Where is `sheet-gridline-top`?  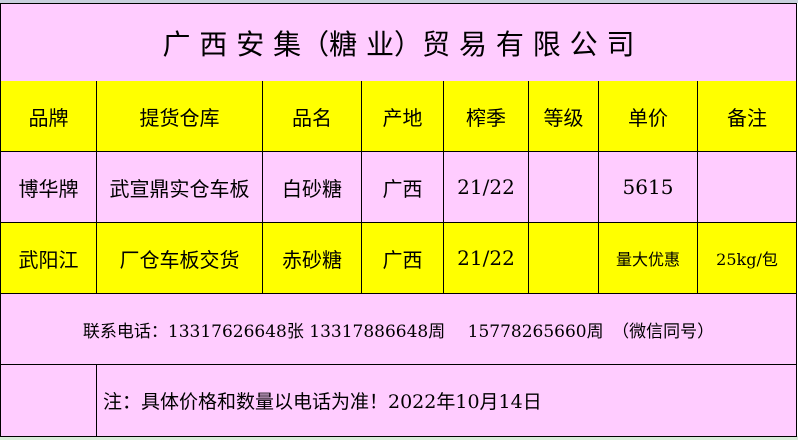
sheet-gridline-top is located at coordinates (399, 1).